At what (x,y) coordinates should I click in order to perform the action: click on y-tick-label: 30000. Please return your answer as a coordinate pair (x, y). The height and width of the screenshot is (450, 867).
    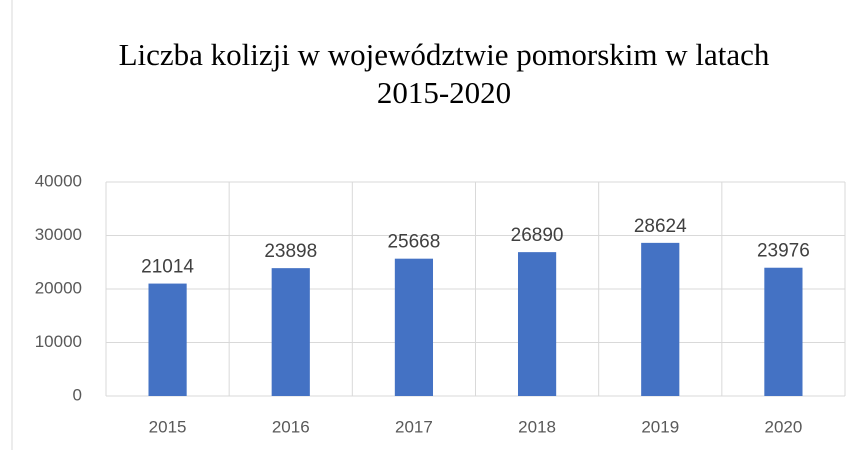
    Looking at the image, I should click on (58, 234).